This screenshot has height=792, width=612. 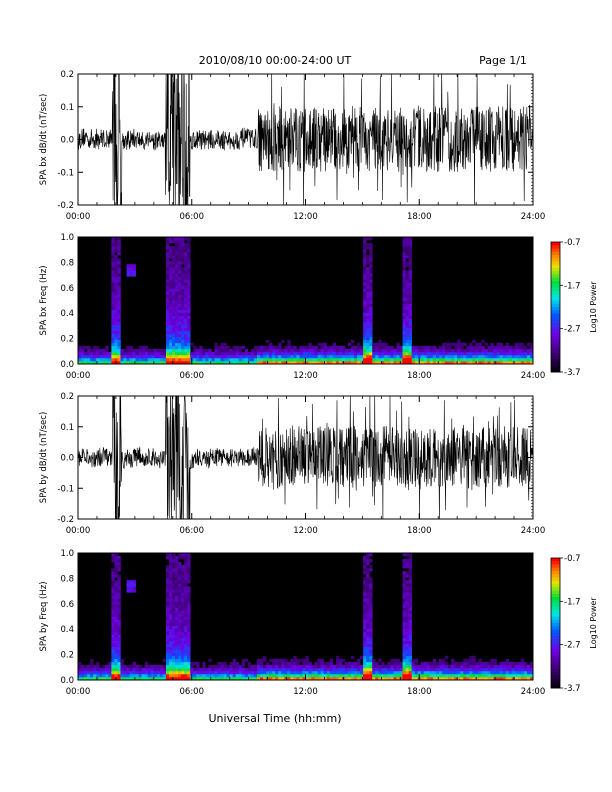 I want to click on colorbar-frame, so click(x=555, y=307).